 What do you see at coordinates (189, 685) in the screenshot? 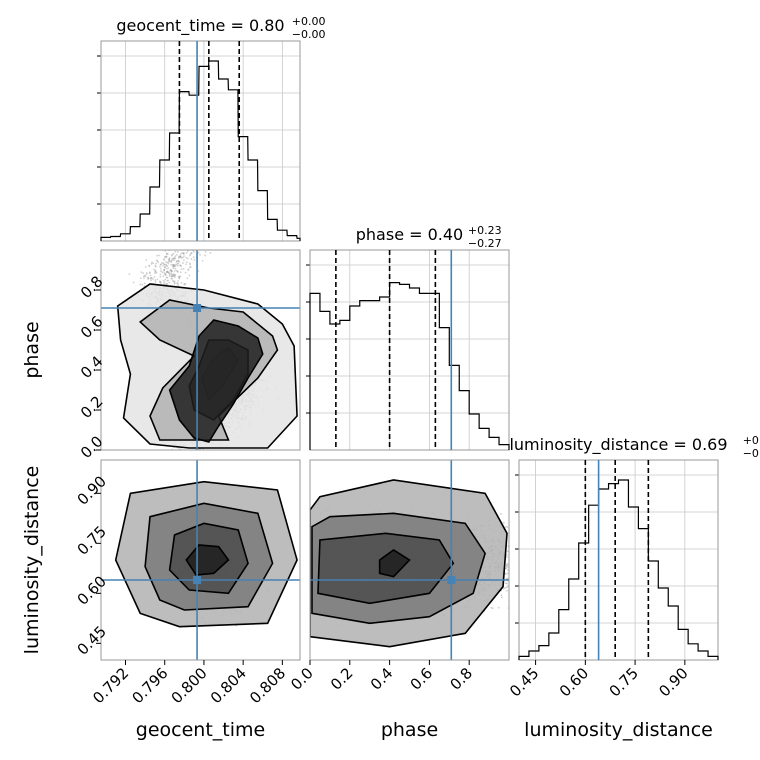
I see `x-tick-label: 0.800` at bounding box center [189, 685].